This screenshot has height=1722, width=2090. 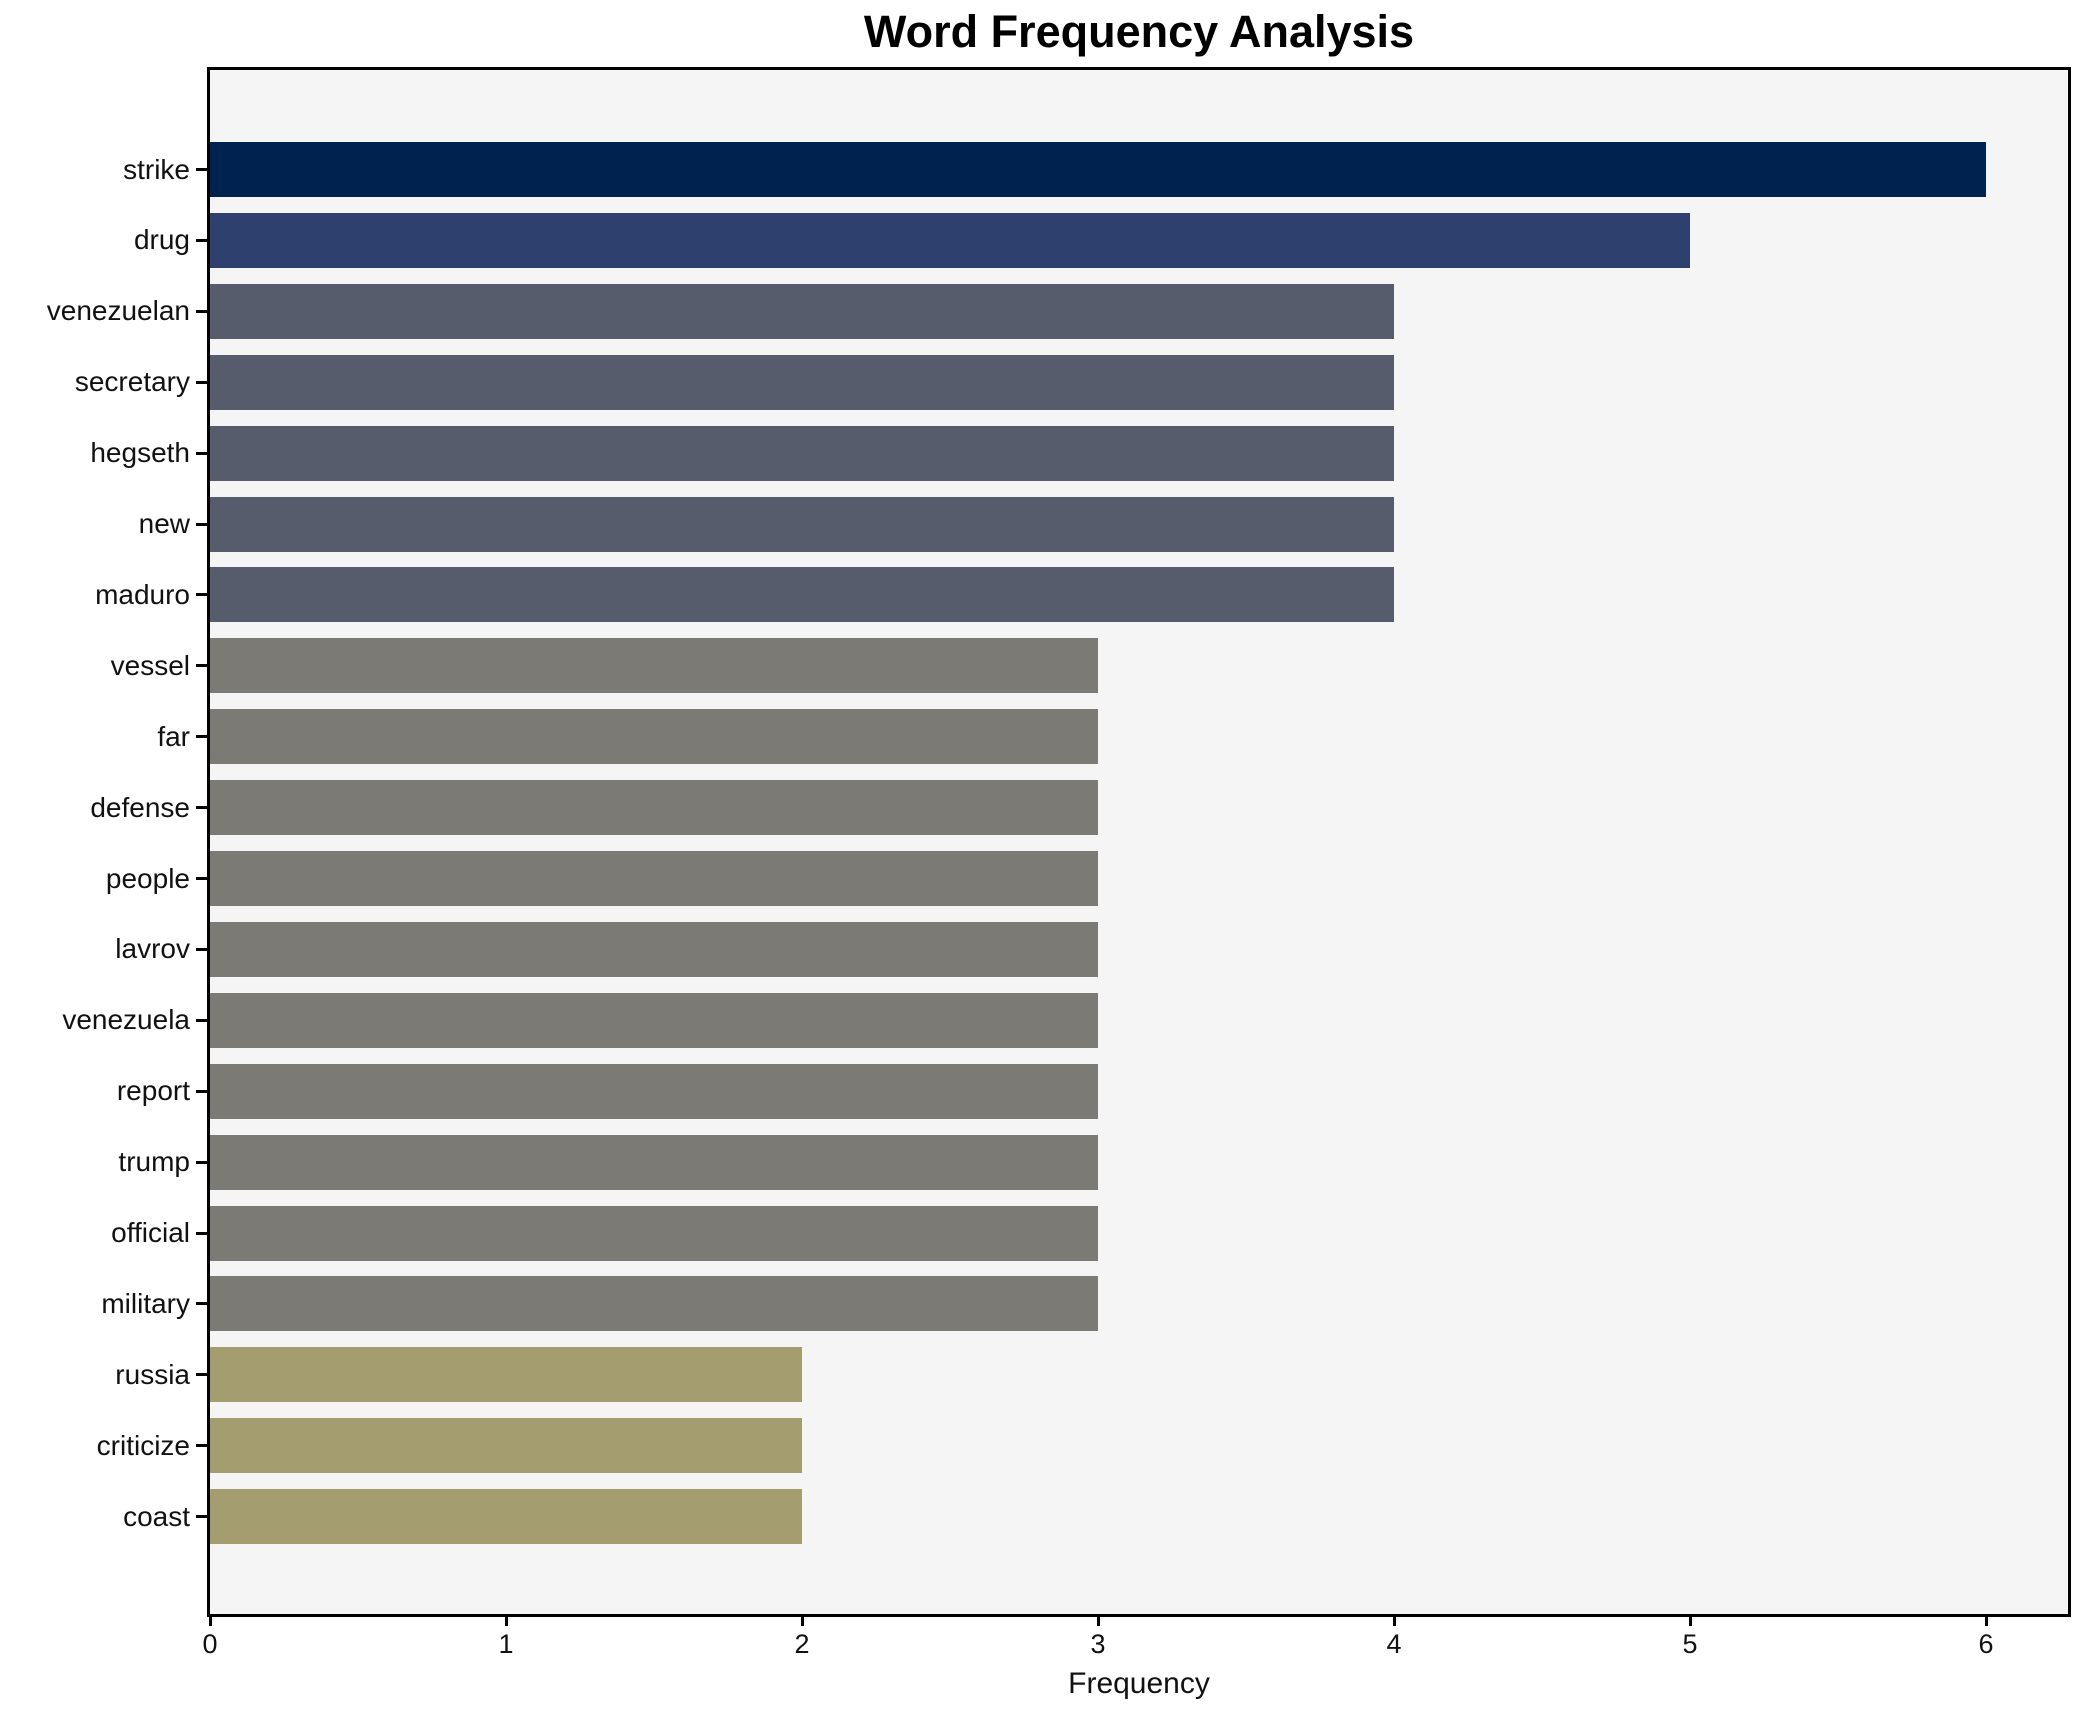 What do you see at coordinates (145, 1303) in the screenshot?
I see `y-tick-label-military: military` at bounding box center [145, 1303].